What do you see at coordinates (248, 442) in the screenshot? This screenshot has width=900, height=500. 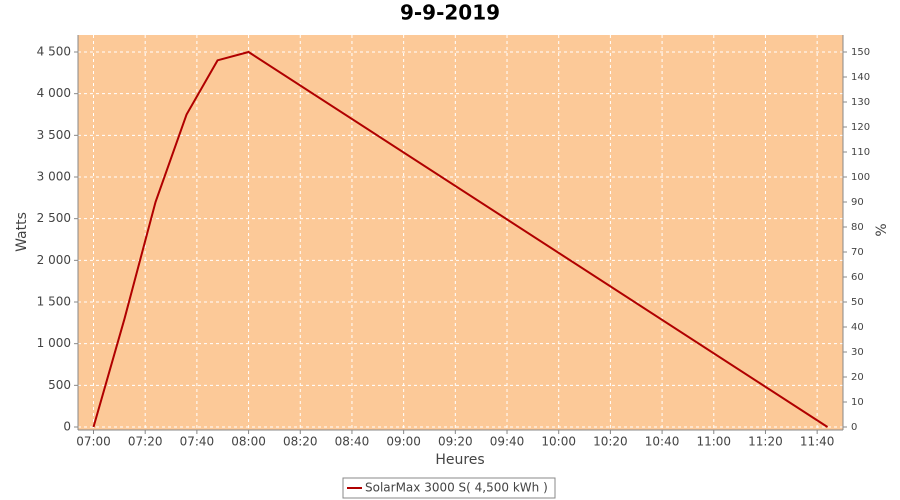 I see `x-tick-label: 08:00` at bounding box center [248, 442].